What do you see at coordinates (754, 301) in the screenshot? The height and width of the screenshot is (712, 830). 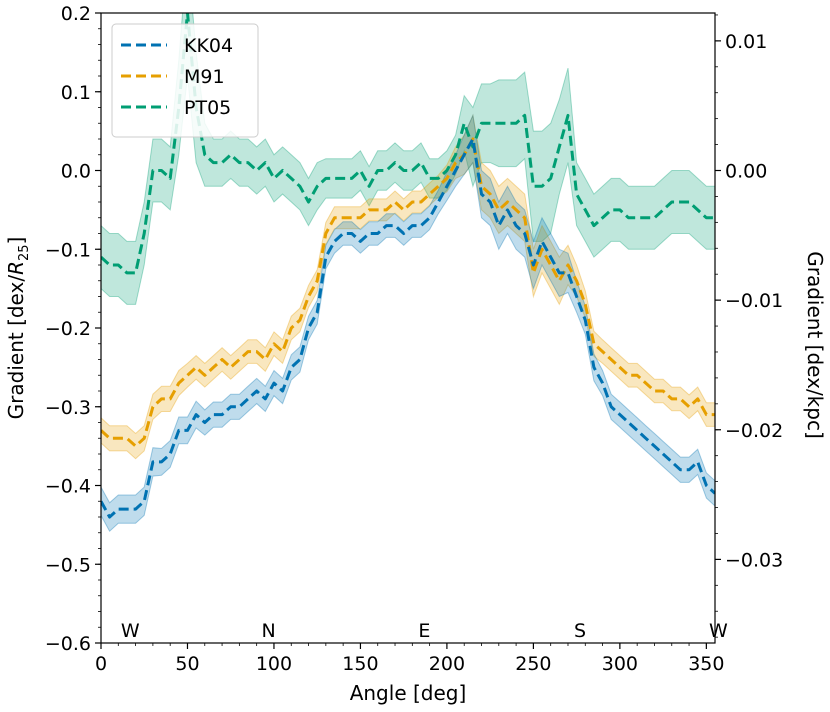 I see `y2-tick-label: −0.01` at bounding box center [754, 301].